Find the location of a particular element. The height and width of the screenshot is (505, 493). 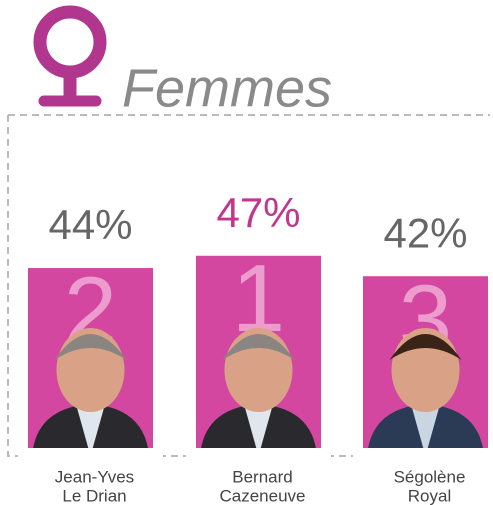

x-tick-label: Bernard is located at coordinates (262, 476).